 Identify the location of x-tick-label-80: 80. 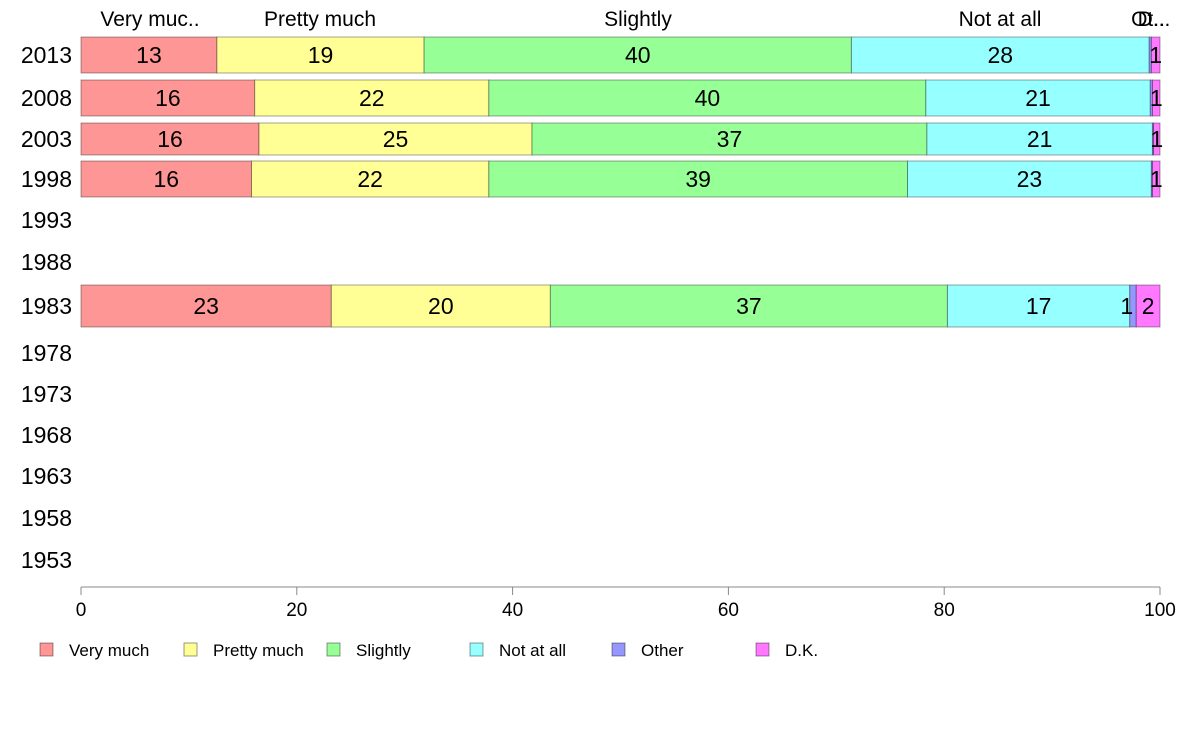
(944, 610).